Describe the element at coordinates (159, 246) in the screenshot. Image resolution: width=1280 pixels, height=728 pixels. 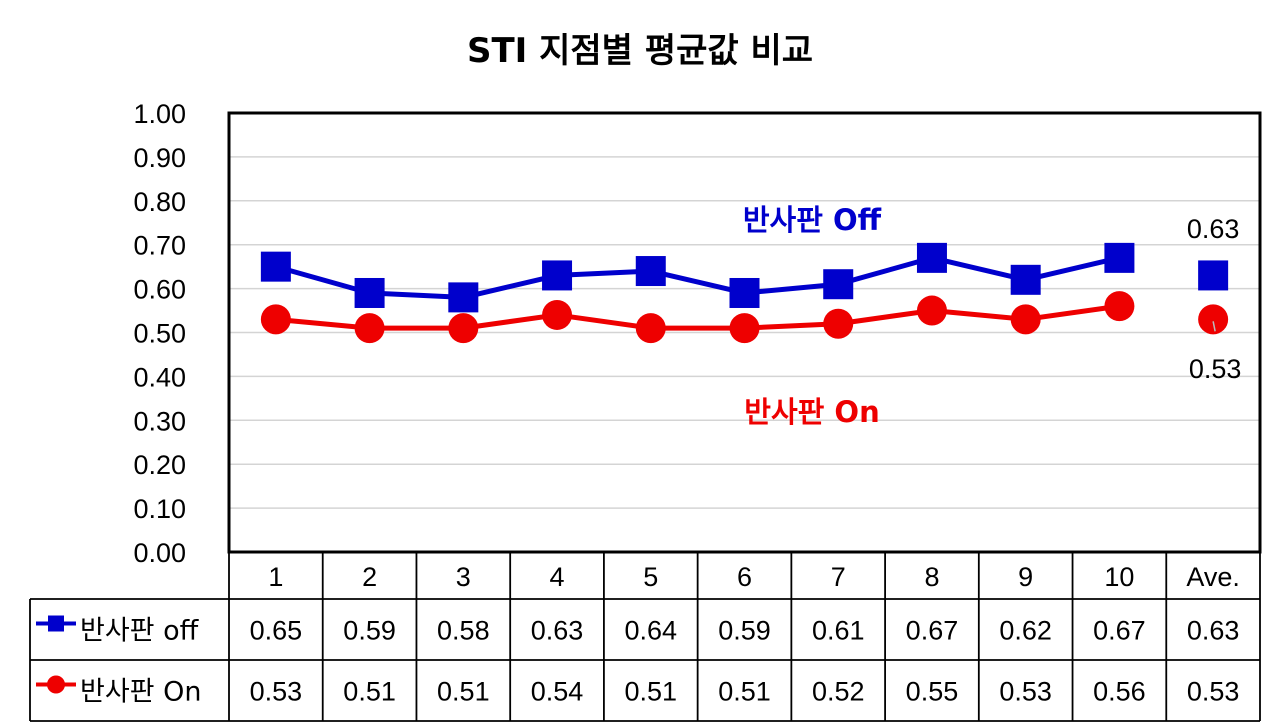
I see `y-tick-label: 0.70` at that location.